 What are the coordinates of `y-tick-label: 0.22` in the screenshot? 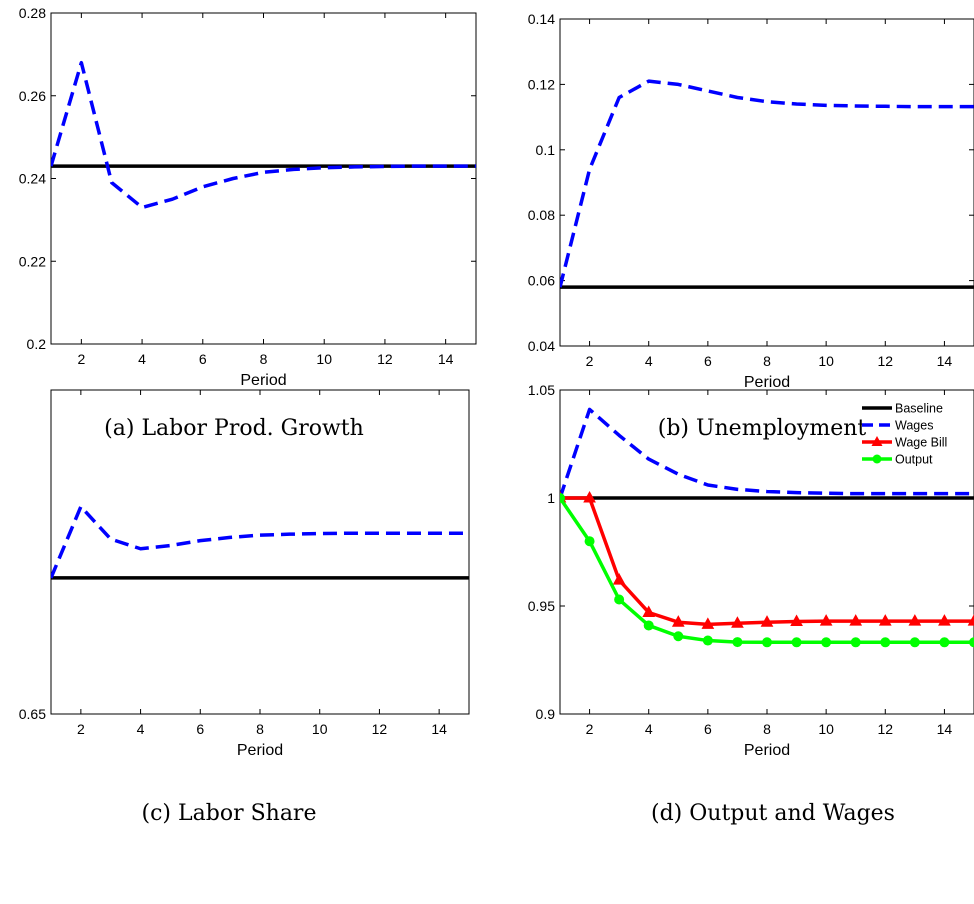 It's located at (32, 261).